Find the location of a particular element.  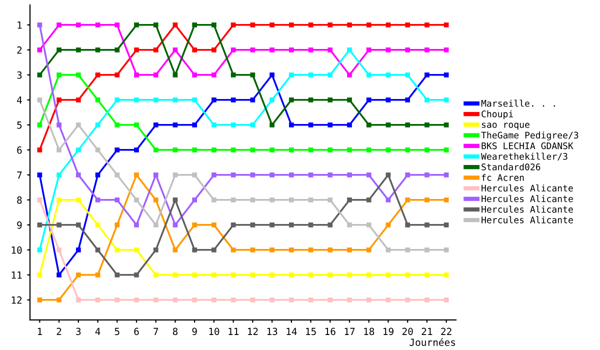

y-tick-label: 7 is located at coordinates (19, 175).